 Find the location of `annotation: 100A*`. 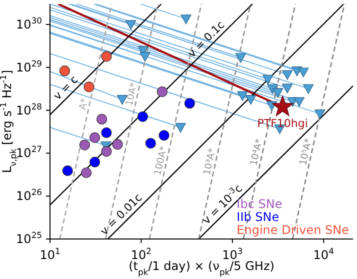

annotation: 100A* is located at coordinates (161, 160).